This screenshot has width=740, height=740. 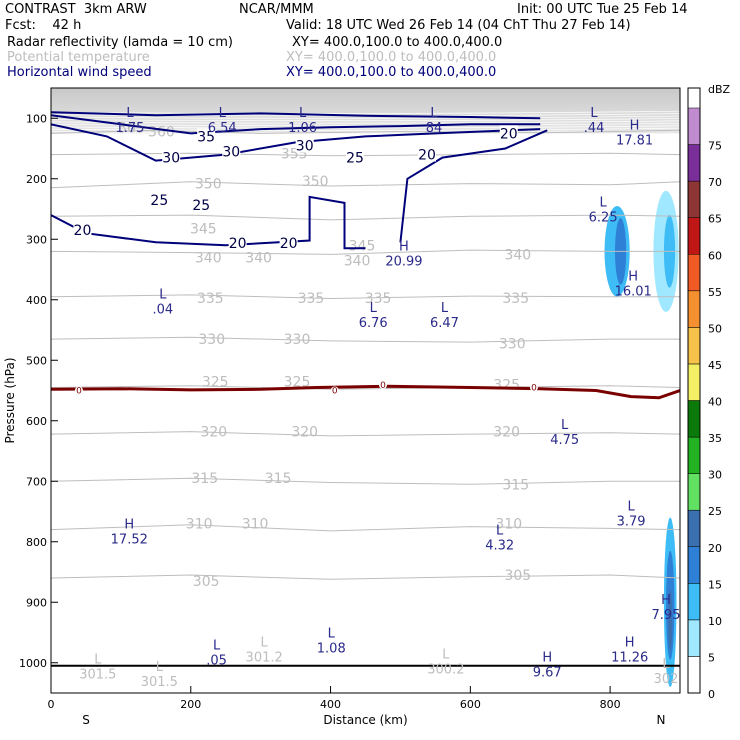 I want to click on theta-contour-label: 325, so click(x=215, y=382).